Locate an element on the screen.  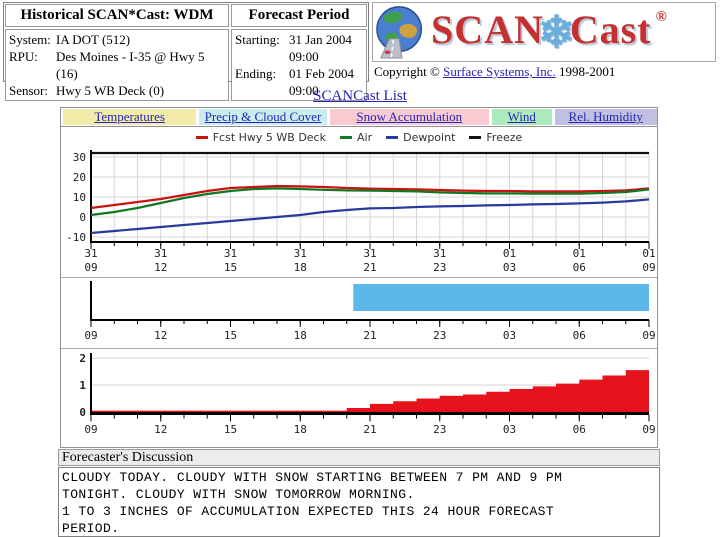
ending-label: Ending: is located at coordinates (256, 73).